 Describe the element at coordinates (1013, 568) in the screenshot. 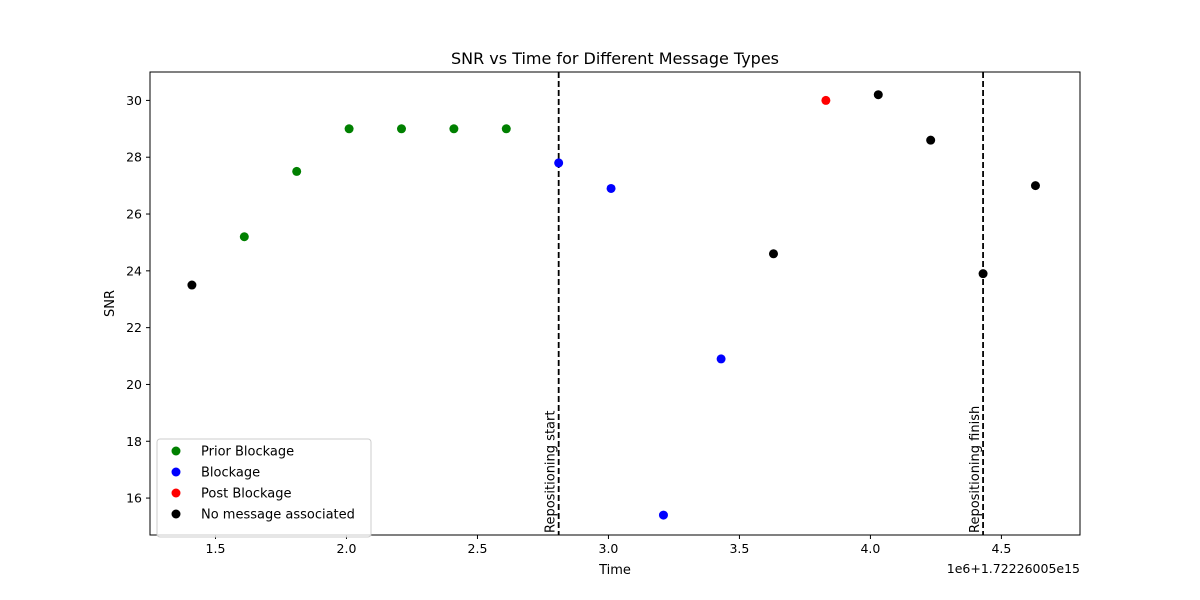

I see `x-offset-label: 1e6+1.72226005e15` at that location.